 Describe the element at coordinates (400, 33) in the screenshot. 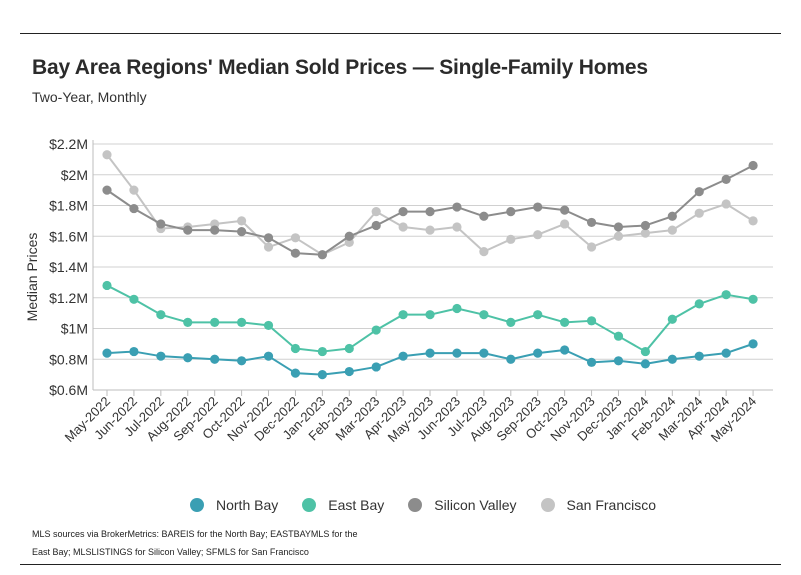

I see `top-rule` at that location.